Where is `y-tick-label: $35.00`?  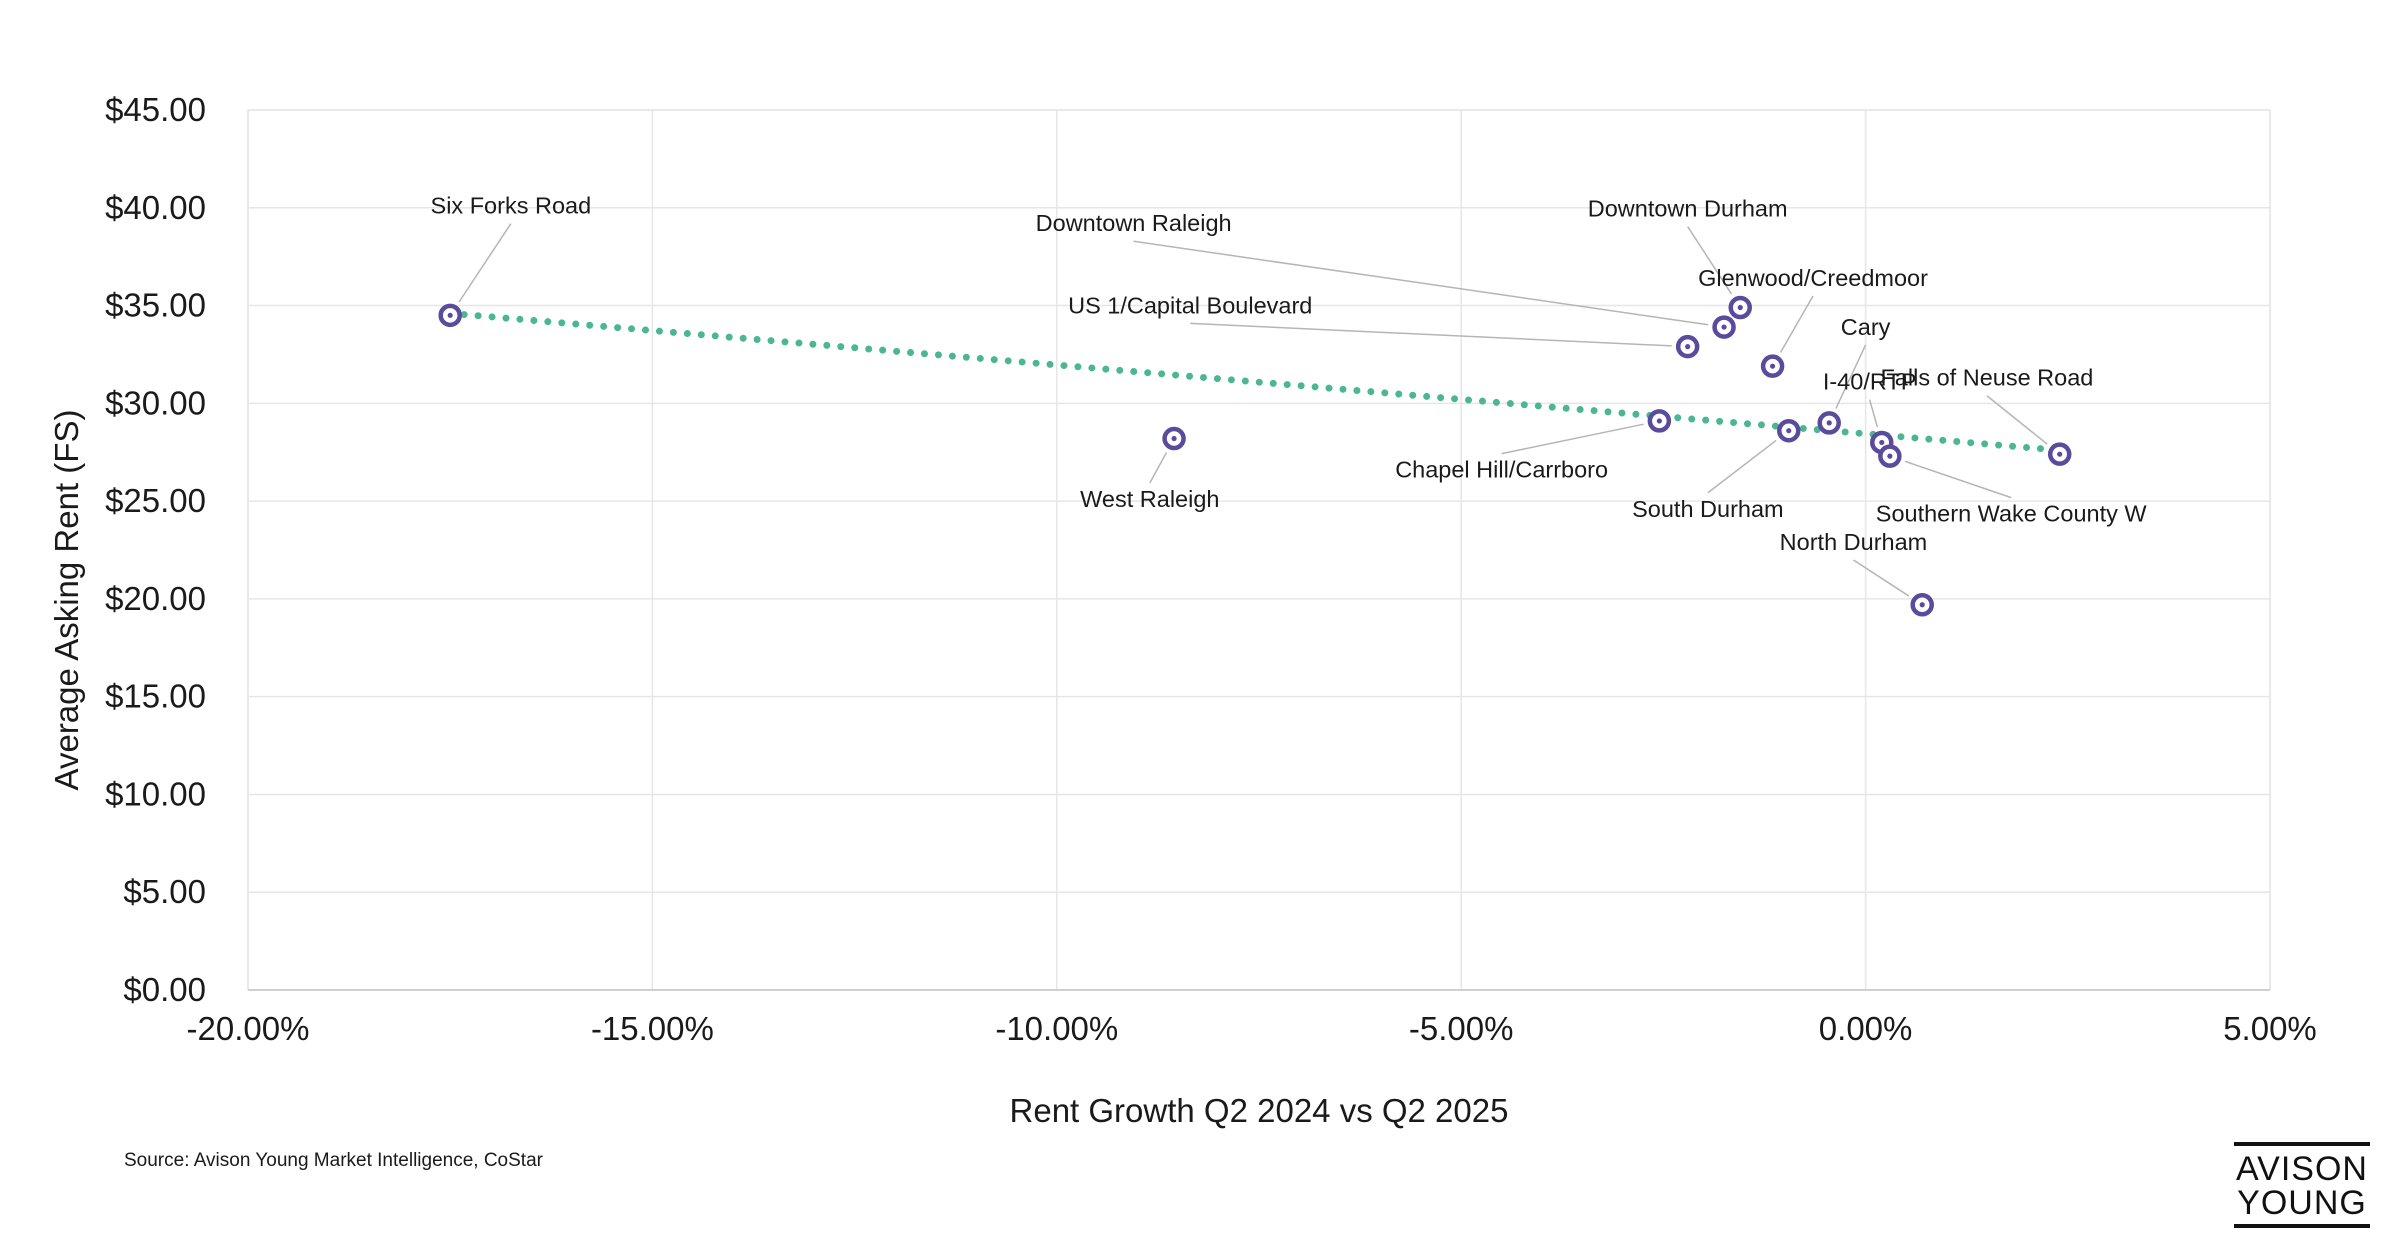
y-tick-label: $35.00 is located at coordinates (155, 305).